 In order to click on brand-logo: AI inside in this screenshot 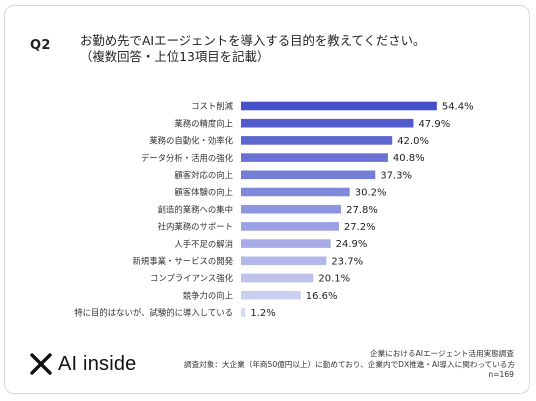, I will do `click(83, 364)`.